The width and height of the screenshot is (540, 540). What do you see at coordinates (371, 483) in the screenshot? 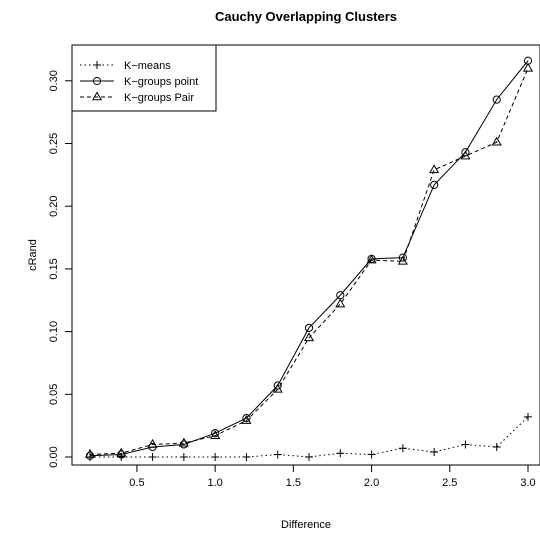
I see `x-tick-label: 2.0` at bounding box center [371, 483].